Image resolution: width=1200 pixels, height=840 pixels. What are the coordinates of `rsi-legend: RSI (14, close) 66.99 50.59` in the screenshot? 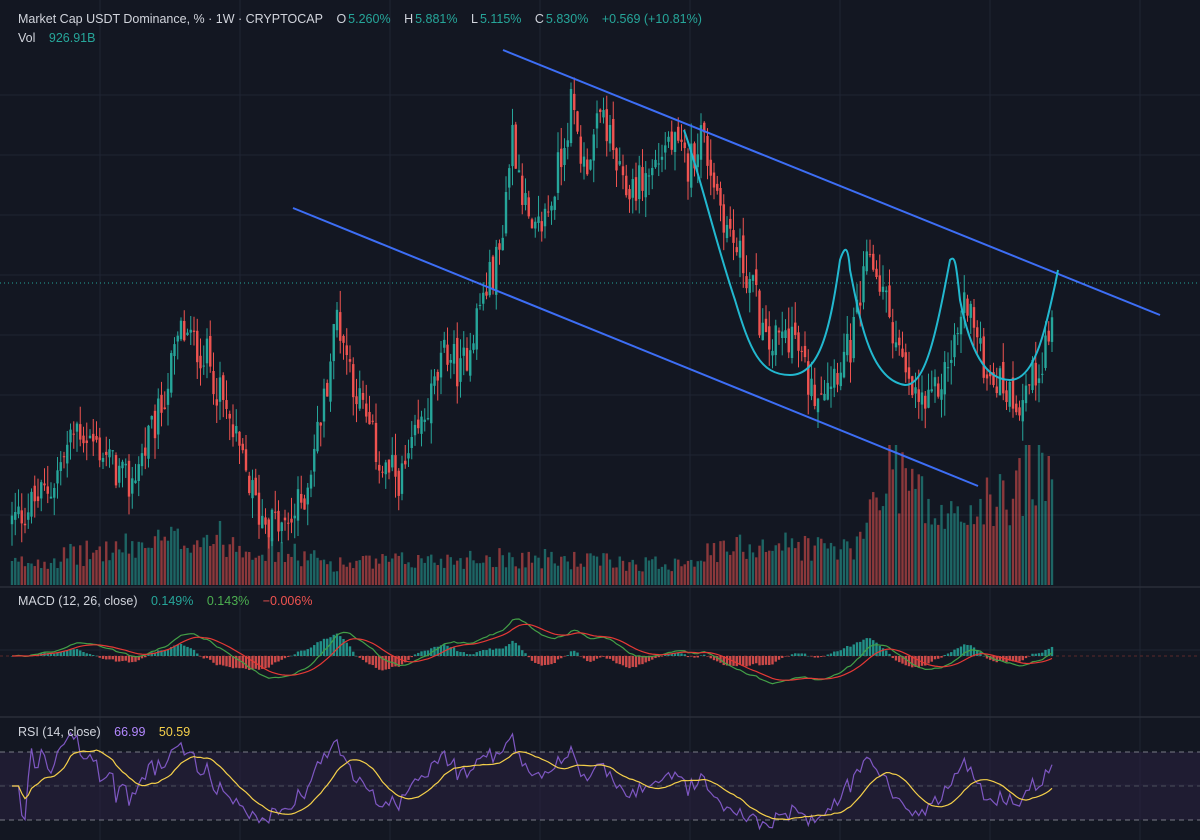 It's located at (105, 732).